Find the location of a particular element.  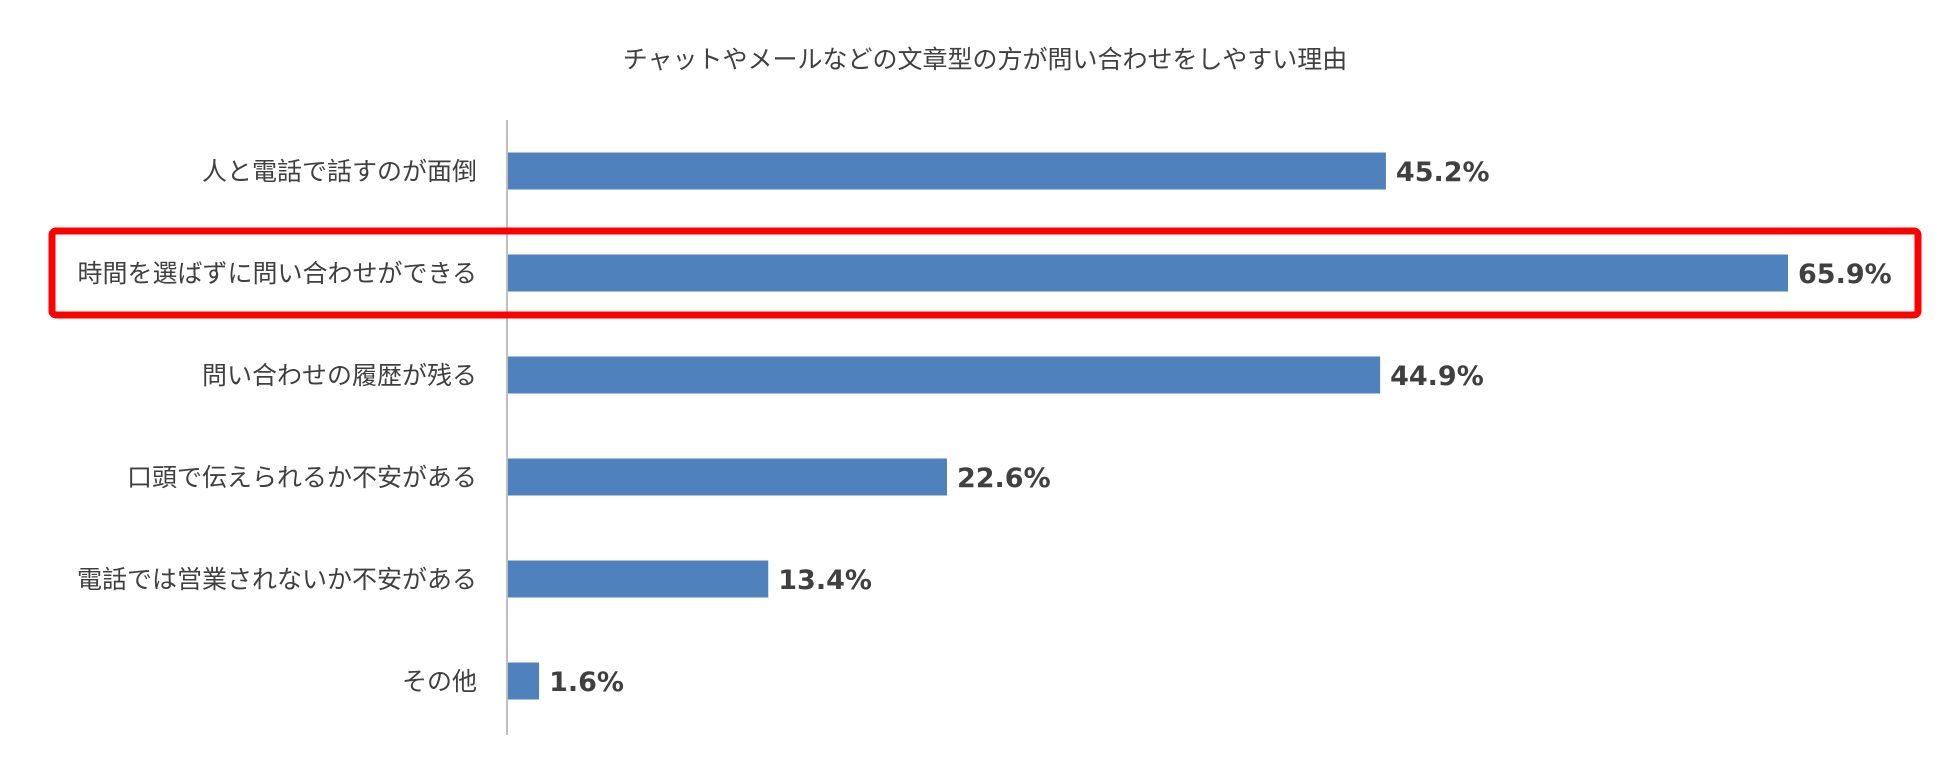

data-label: 22.6% is located at coordinates (1004, 478).